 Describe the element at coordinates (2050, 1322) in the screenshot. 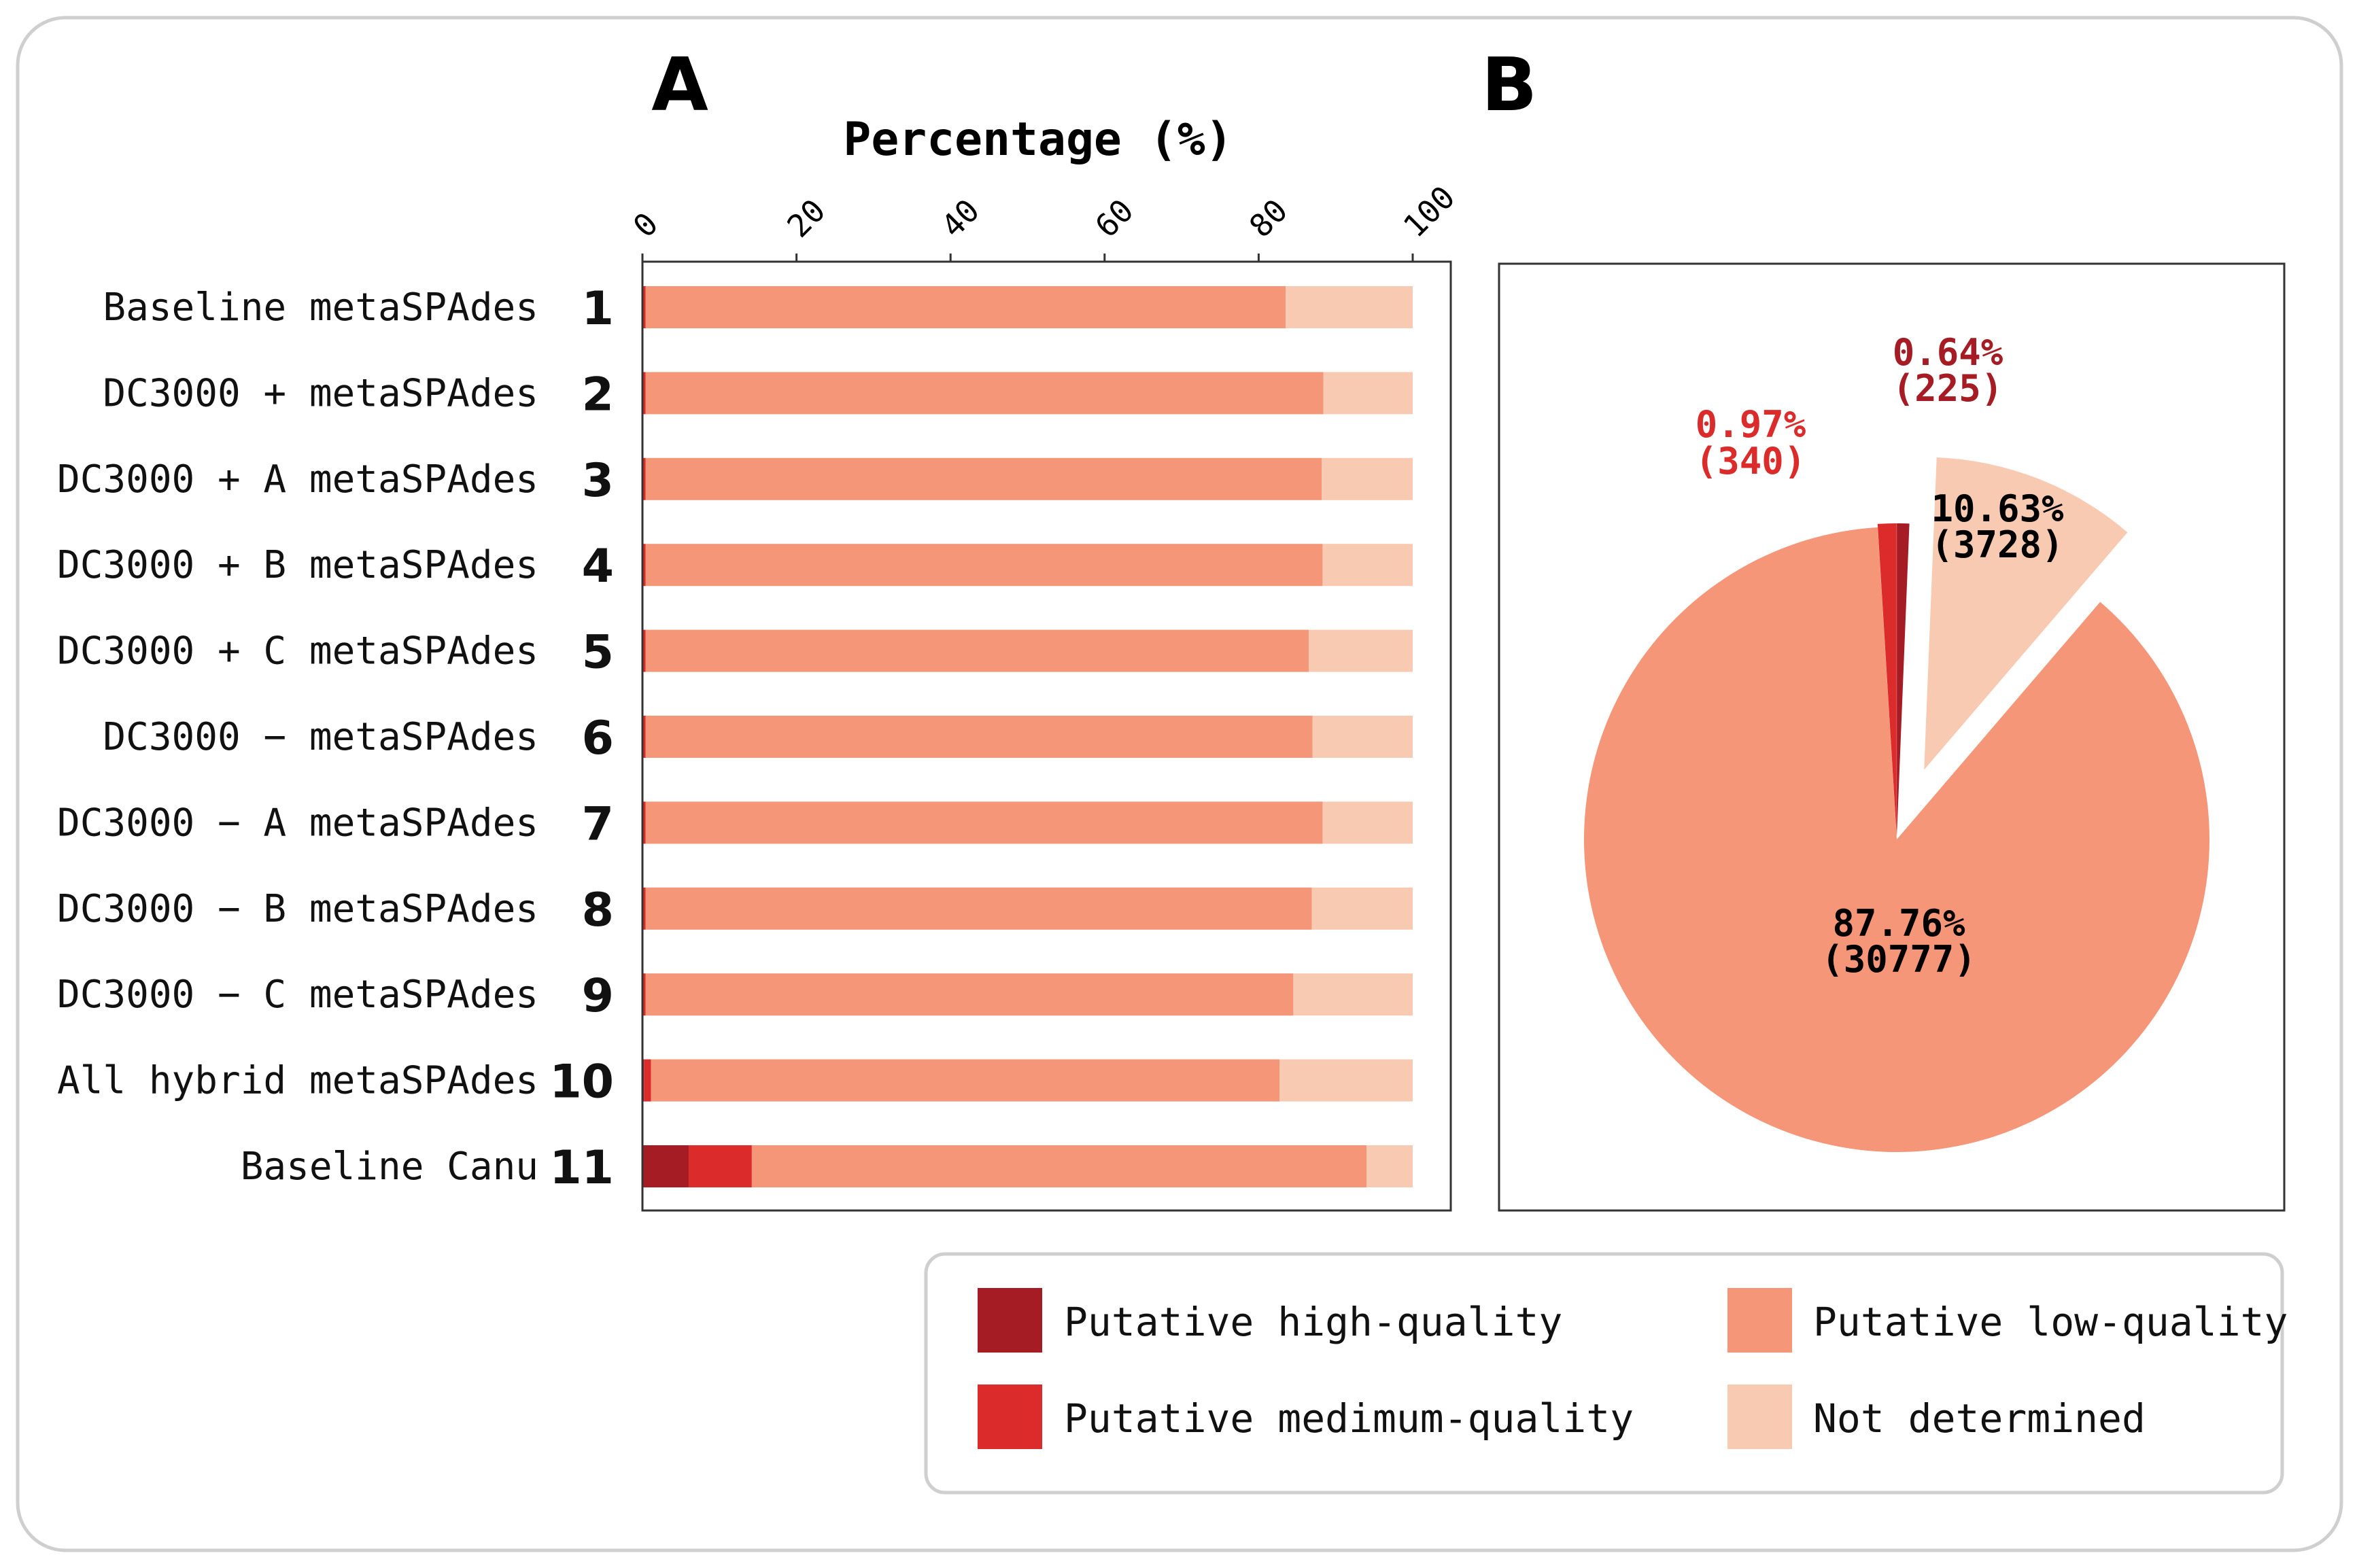

I see `legend-label-low: Putative low-quality` at that location.